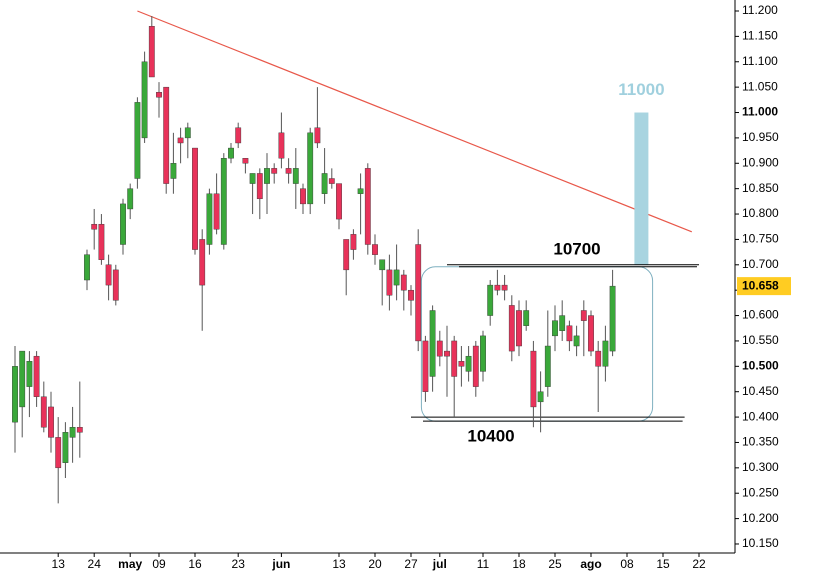 This screenshot has height=582, width=816. Describe the element at coordinates (519, 564) in the screenshot. I see `x-tick-label: 18` at that location.